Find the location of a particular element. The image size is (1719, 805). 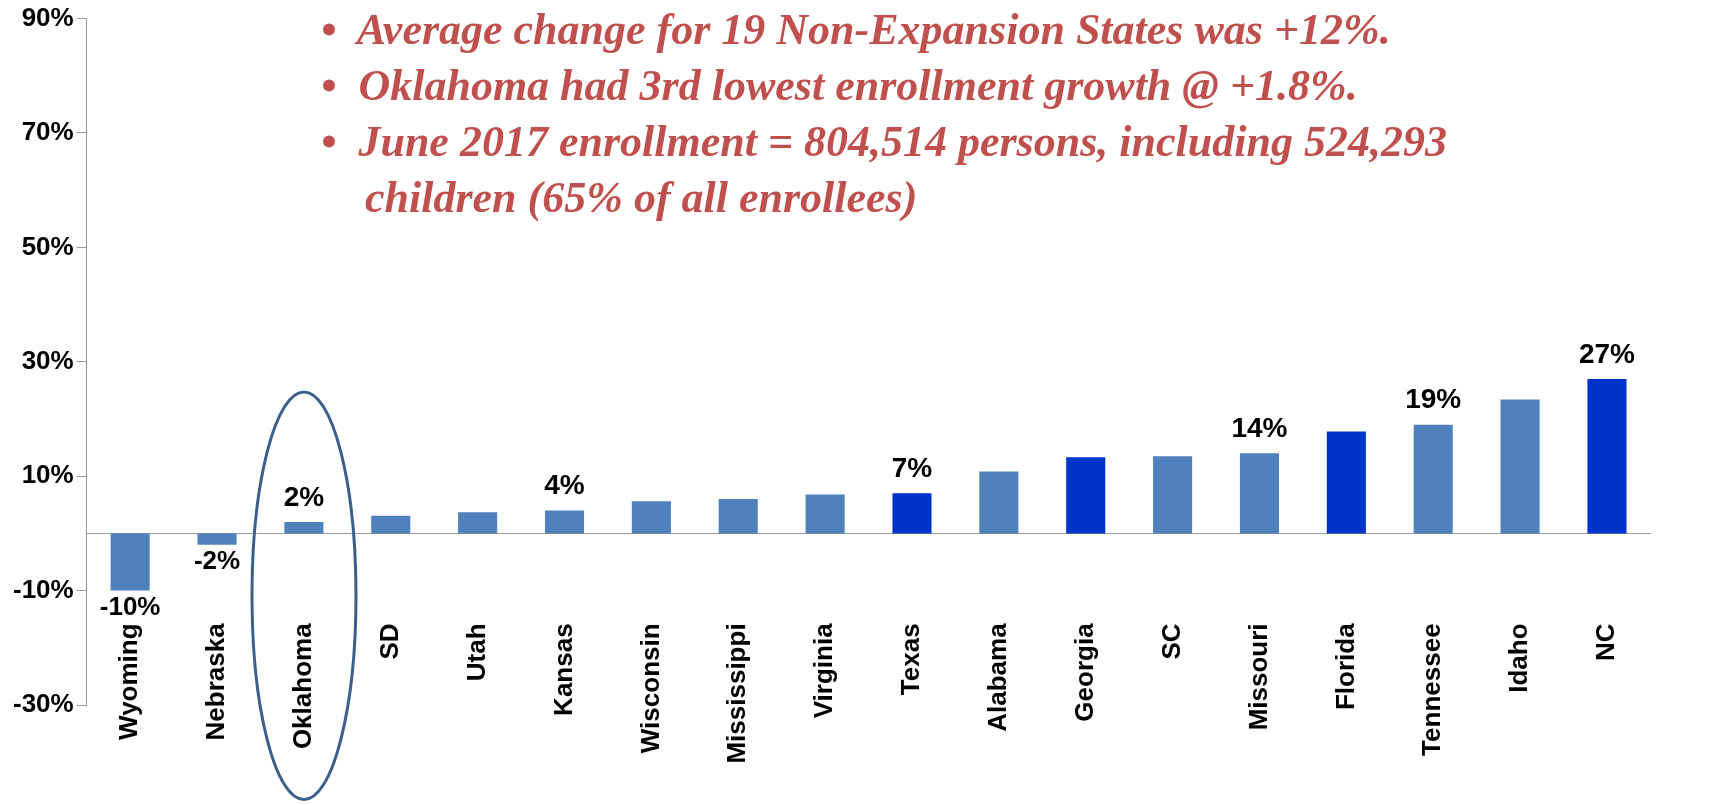

x-tick-label: SC is located at coordinates (1170, 641).